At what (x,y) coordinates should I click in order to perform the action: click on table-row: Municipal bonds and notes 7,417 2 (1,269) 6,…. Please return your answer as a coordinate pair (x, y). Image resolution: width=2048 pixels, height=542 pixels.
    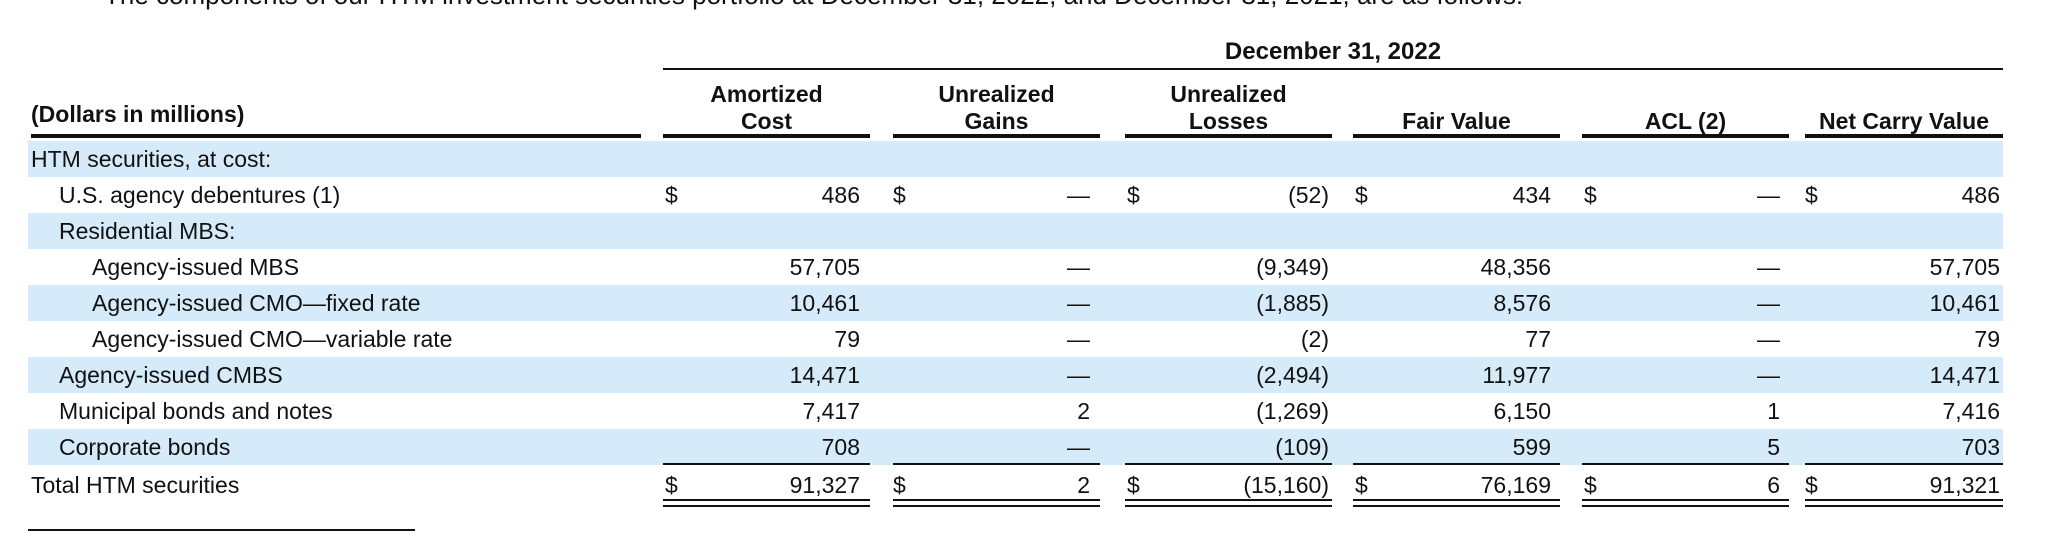
    Looking at the image, I should click on (1015, 411).